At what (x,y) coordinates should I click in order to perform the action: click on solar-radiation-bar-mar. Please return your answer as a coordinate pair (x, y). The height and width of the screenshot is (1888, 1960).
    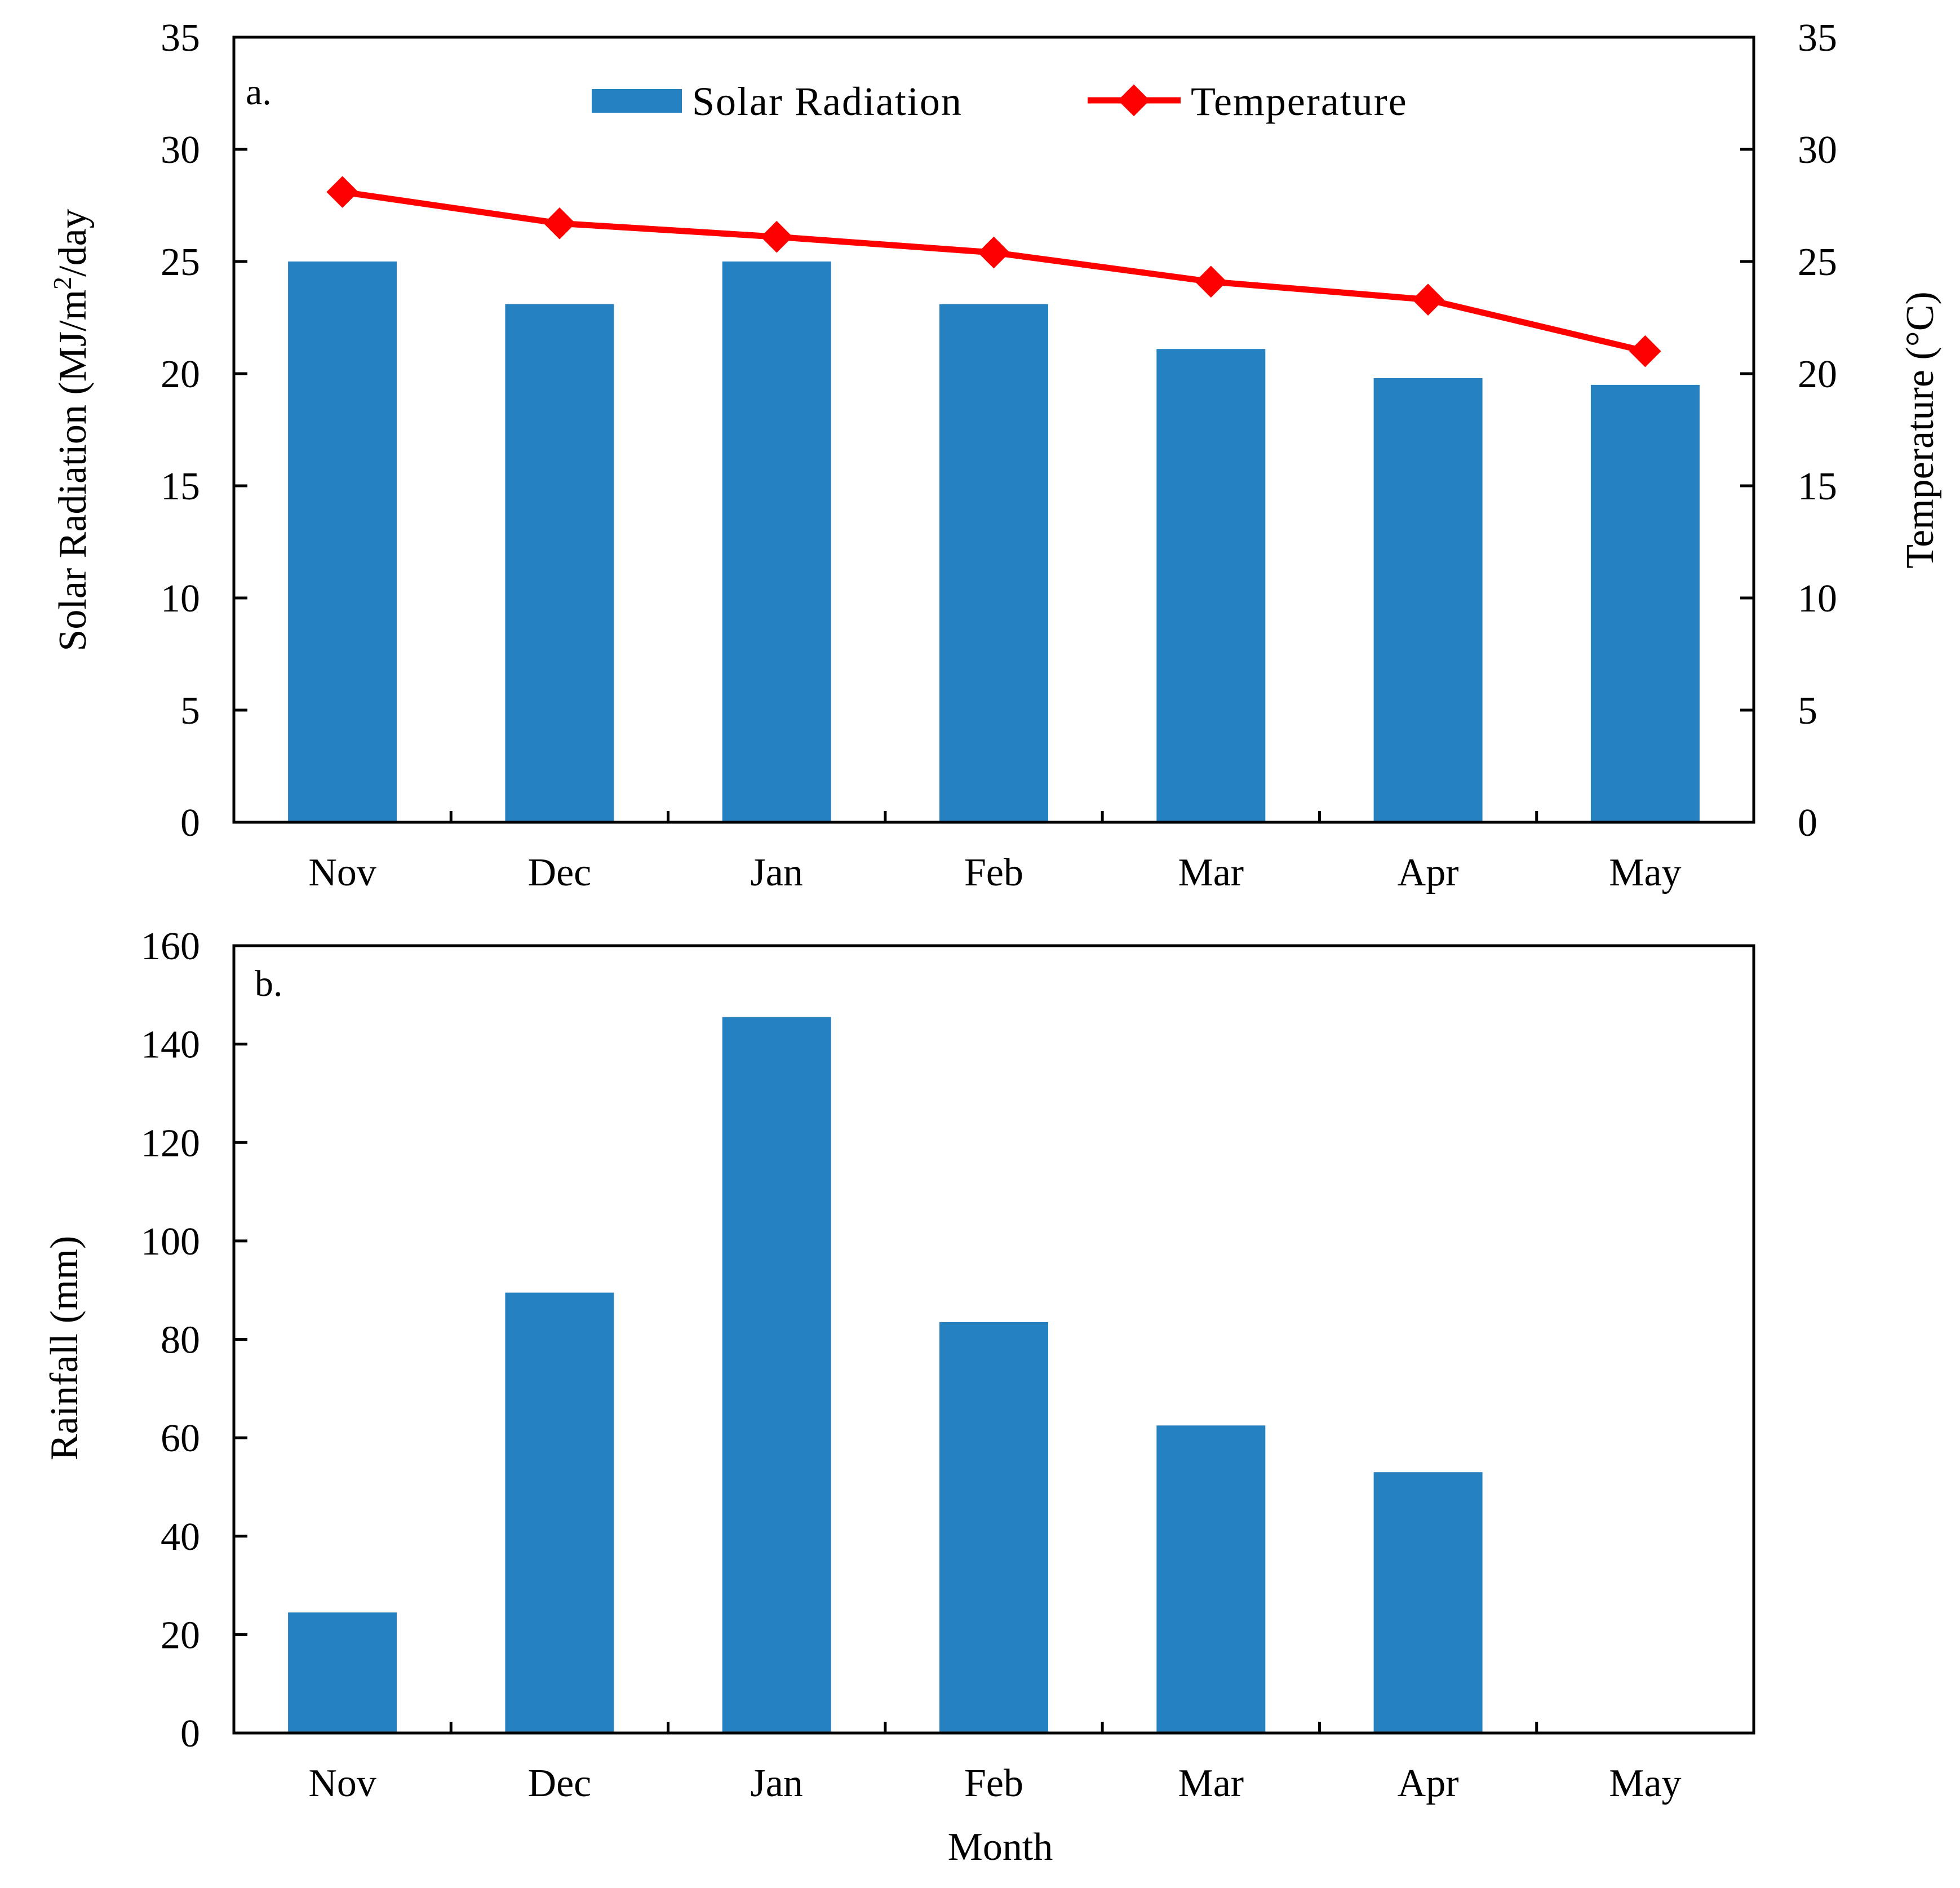
    Looking at the image, I should click on (1211, 585).